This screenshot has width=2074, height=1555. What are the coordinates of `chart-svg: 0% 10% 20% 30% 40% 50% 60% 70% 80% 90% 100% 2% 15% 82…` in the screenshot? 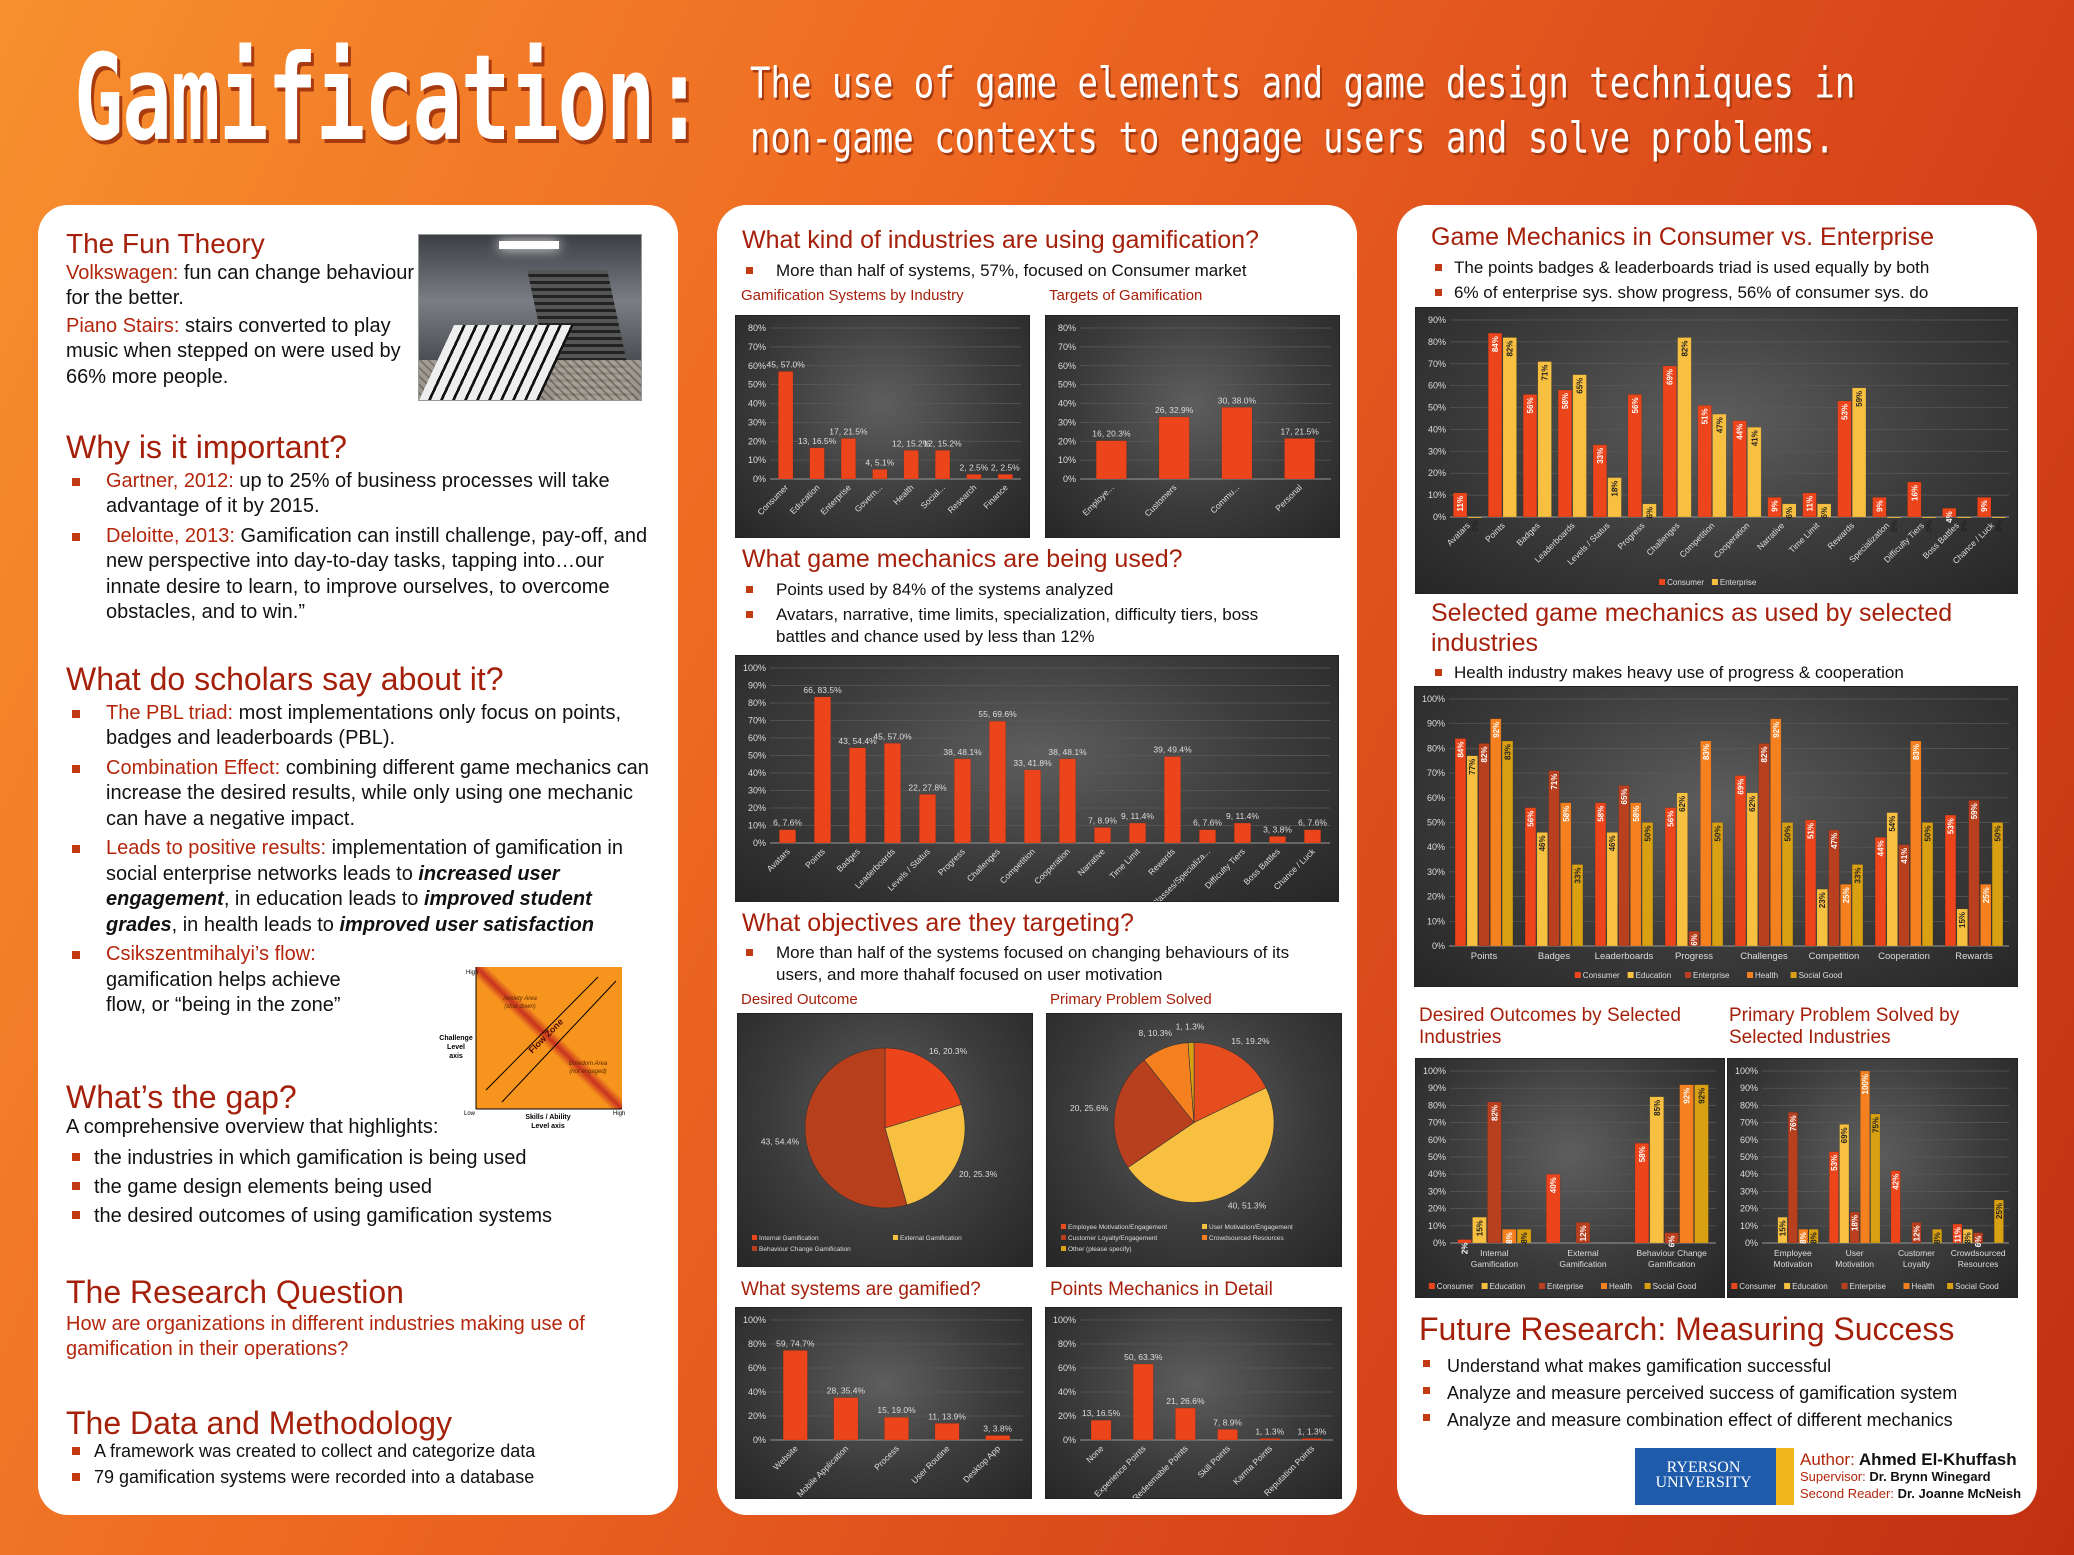 It's located at (1569, 1178).